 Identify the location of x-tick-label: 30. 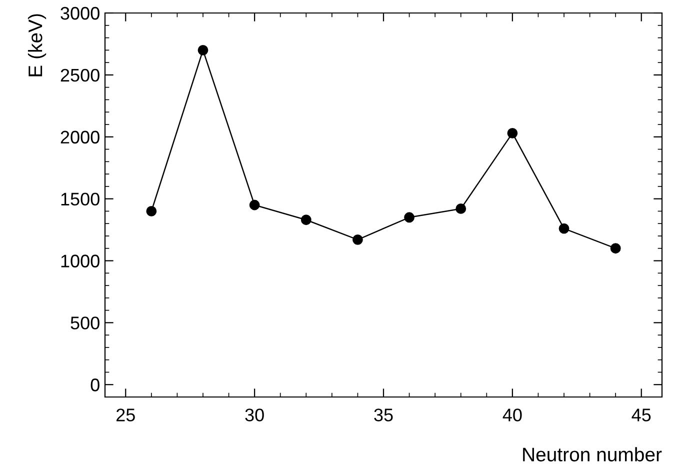
(254, 415).